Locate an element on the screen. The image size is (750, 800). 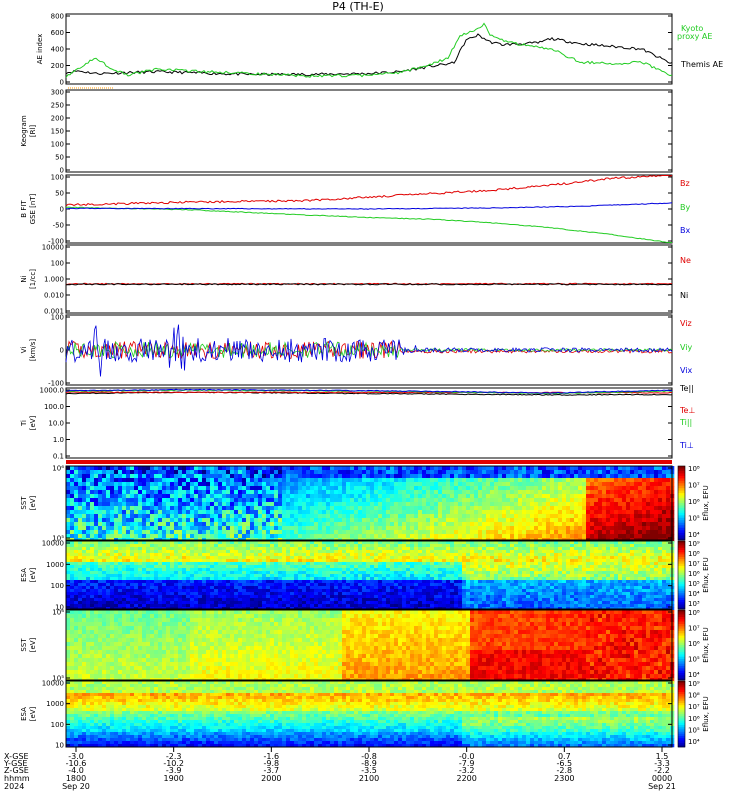
sst1-colorbar-step is located at coordinates (681, 509).